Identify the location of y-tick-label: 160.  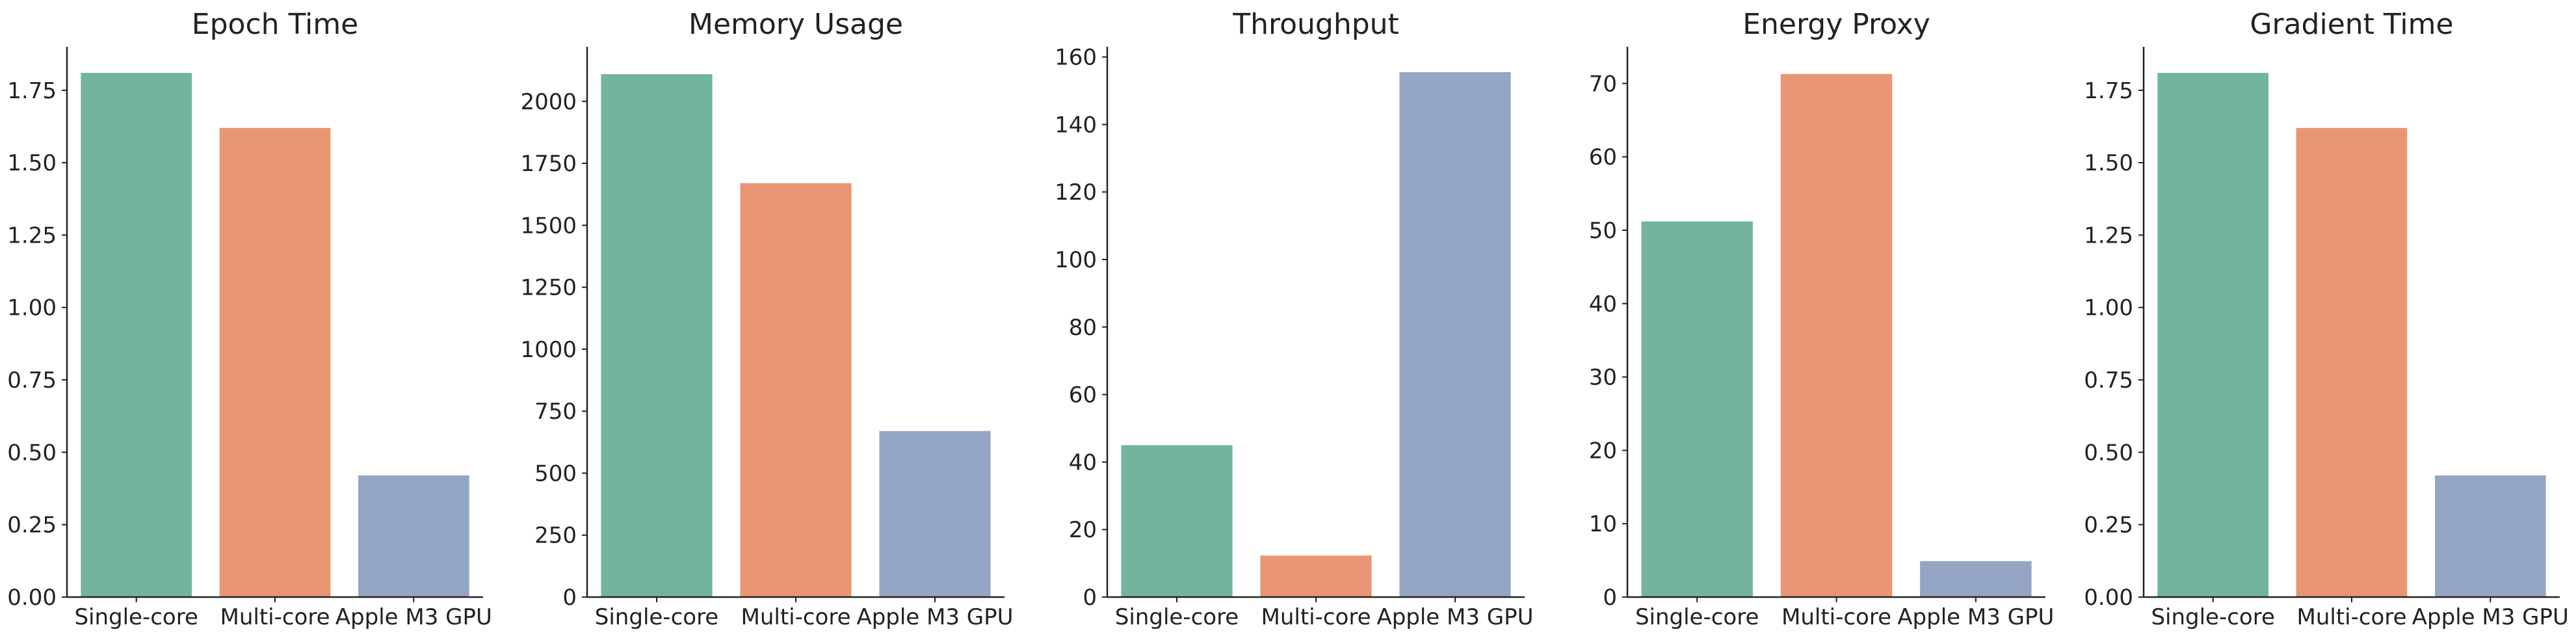
(1076, 58).